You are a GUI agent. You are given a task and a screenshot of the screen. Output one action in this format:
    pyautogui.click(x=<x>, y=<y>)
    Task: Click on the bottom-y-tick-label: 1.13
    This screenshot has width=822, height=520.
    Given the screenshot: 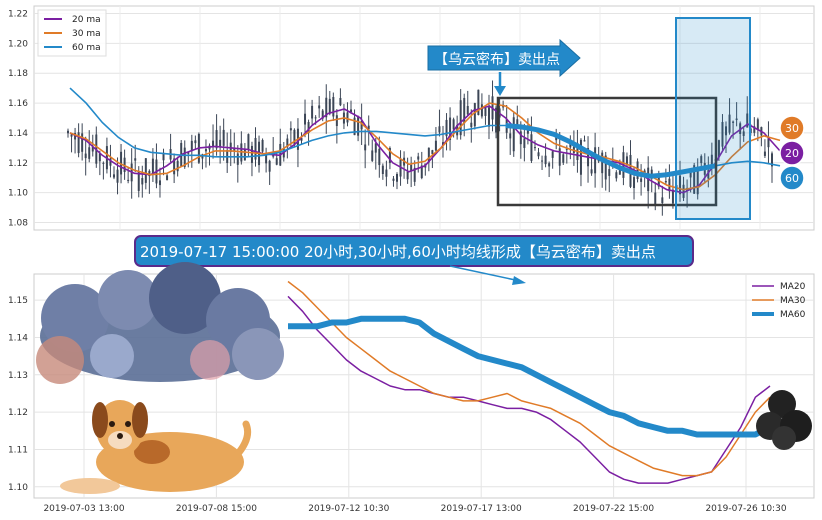 What is the action you would take?
    pyautogui.click(x=18, y=376)
    